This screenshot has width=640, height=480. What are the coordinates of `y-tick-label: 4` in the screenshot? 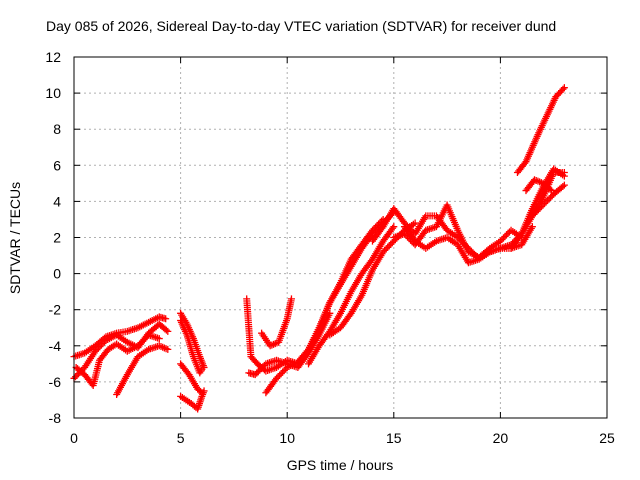 It's located at (57, 201).